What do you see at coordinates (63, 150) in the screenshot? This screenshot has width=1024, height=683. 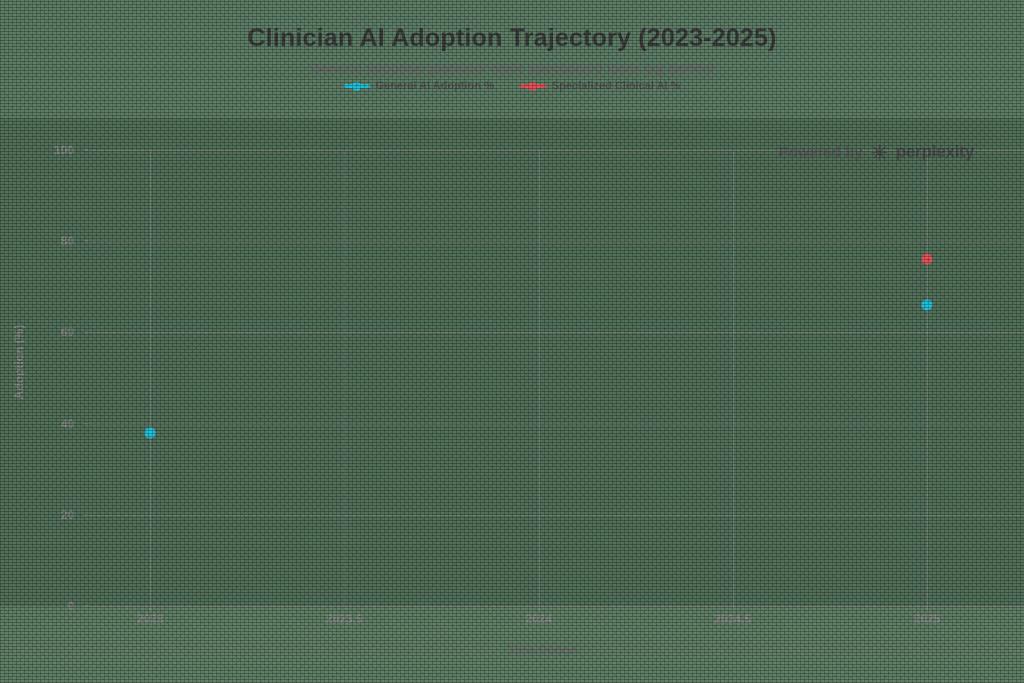 I see `y-tick-label: 100` at bounding box center [63, 150].